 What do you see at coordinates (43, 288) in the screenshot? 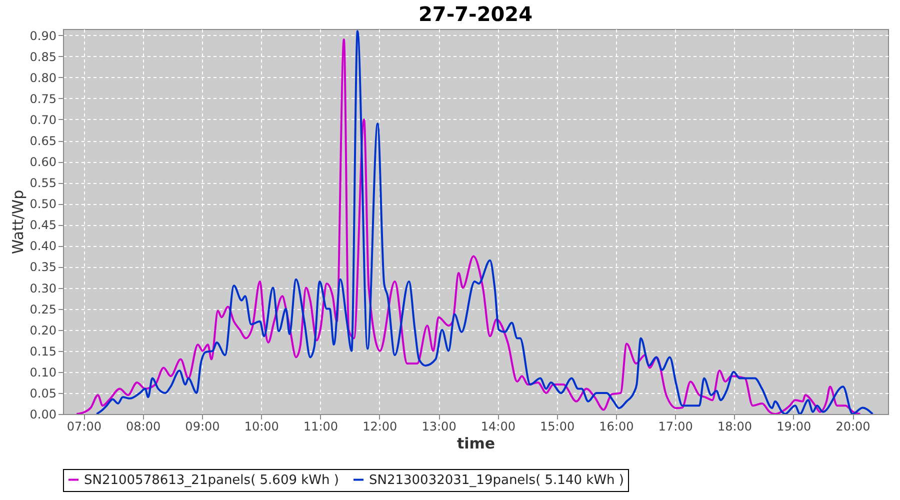
I see `y-tick-label: 0.30` at bounding box center [43, 288].